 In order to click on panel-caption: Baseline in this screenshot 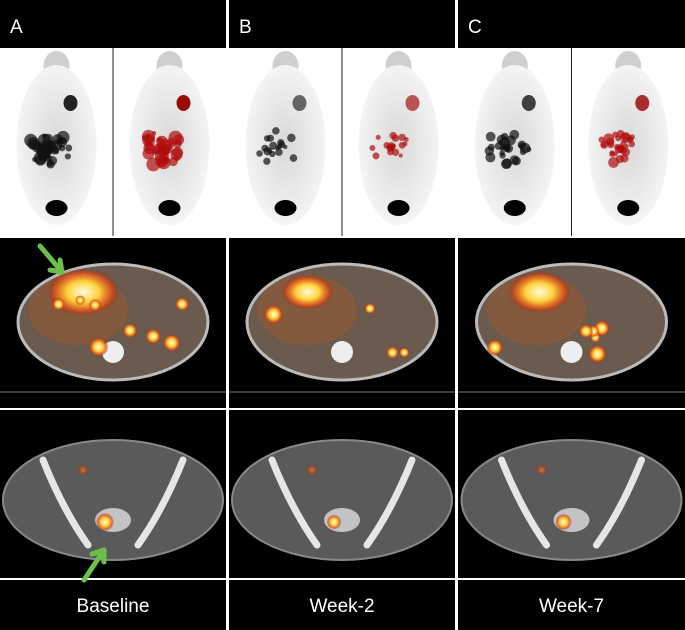, I will do `click(113, 606)`.